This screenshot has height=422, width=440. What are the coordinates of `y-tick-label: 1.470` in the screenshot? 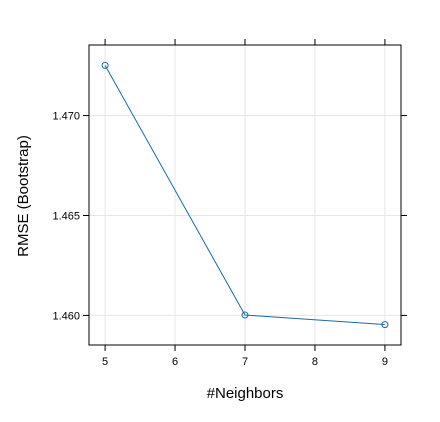 It's located at (66, 117).